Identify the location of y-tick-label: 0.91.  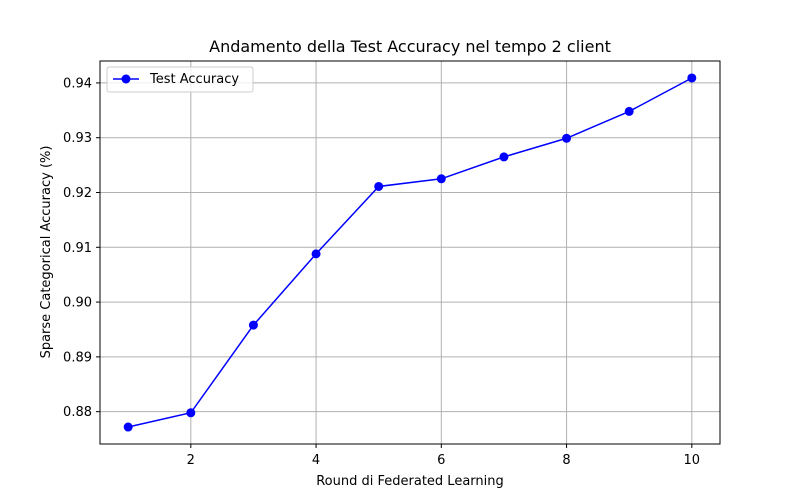
(77, 248).